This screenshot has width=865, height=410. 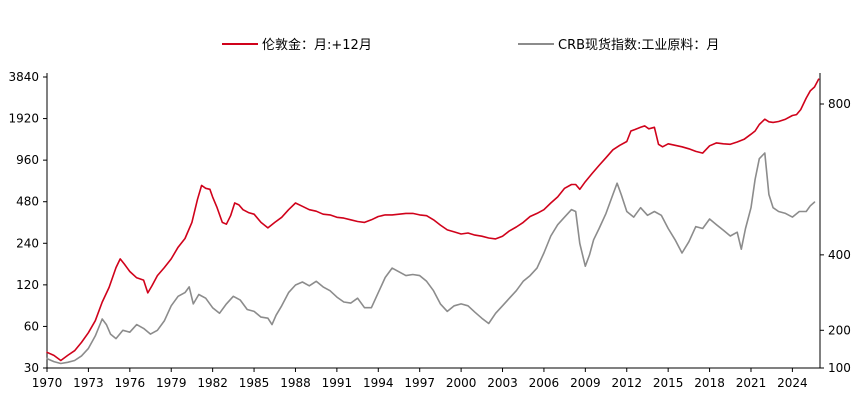 What do you see at coordinates (626, 383) in the screenshot?
I see `x-tick-label: 2012` at bounding box center [626, 383].